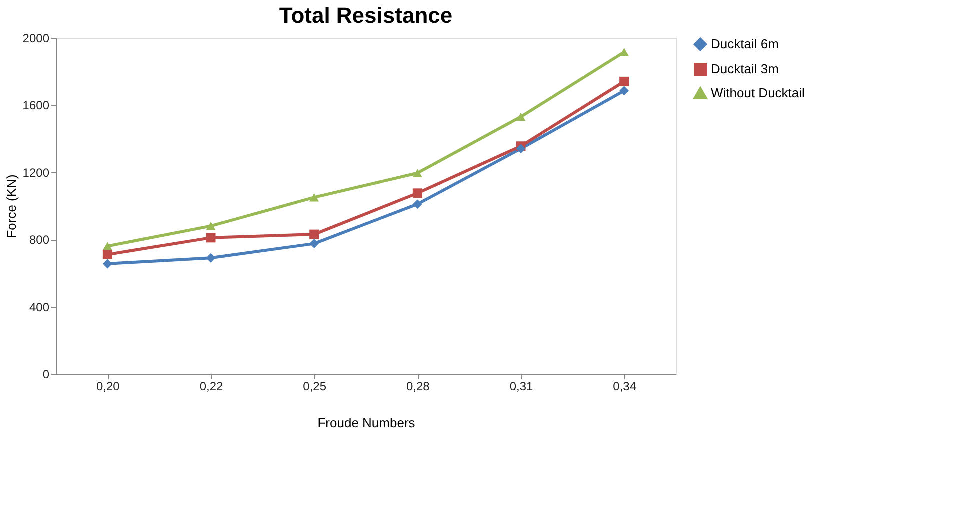 The image size is (978, 511). I want to click on legend-label: Without Ducktail, so click(758, 93).